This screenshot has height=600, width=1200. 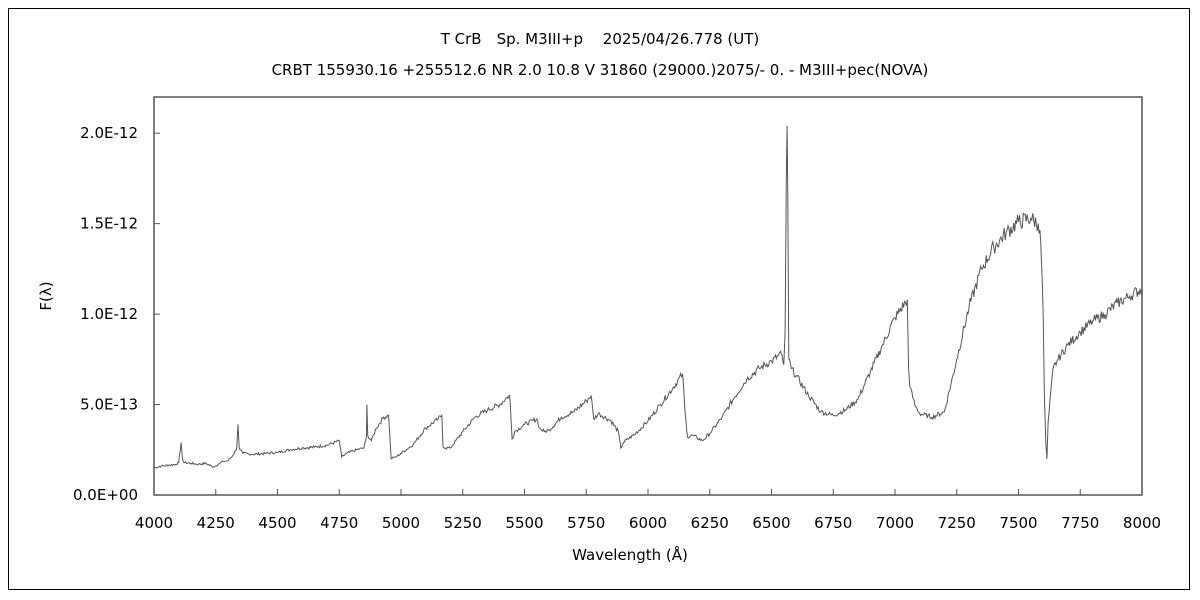 I want to click on x-tick-label: 5250, so click(x=463, y=523).